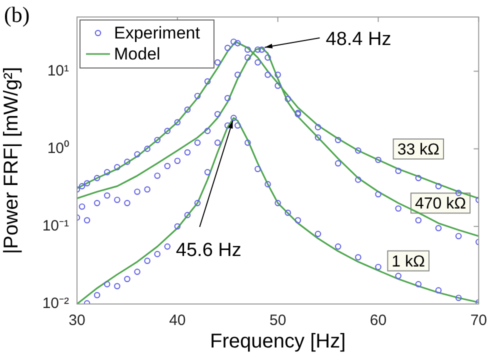  I want to click on y-tick-label: 10⁻¹, so click(55, 226).